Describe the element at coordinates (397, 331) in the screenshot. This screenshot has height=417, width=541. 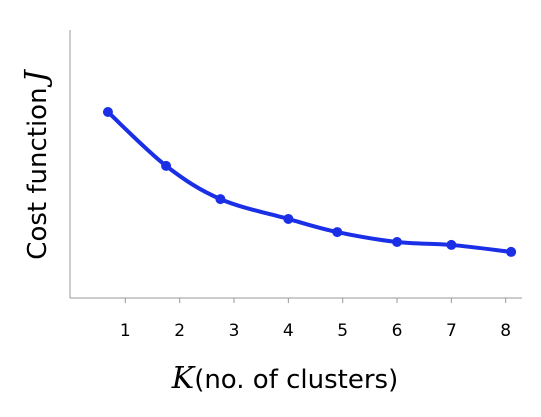
I see `x-tick-label: 6` at that location.